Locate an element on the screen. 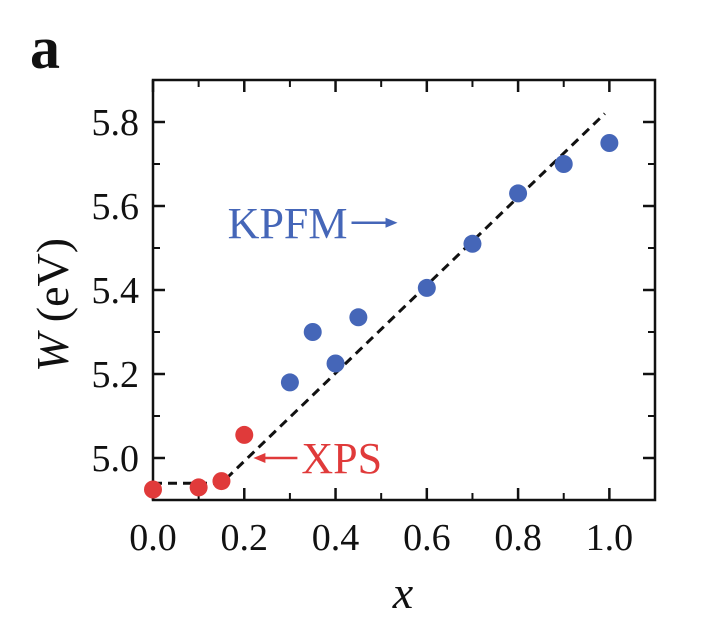 The image size is (716, 632). x-tick-label: 0.4 is located at coordinates (336, 538).